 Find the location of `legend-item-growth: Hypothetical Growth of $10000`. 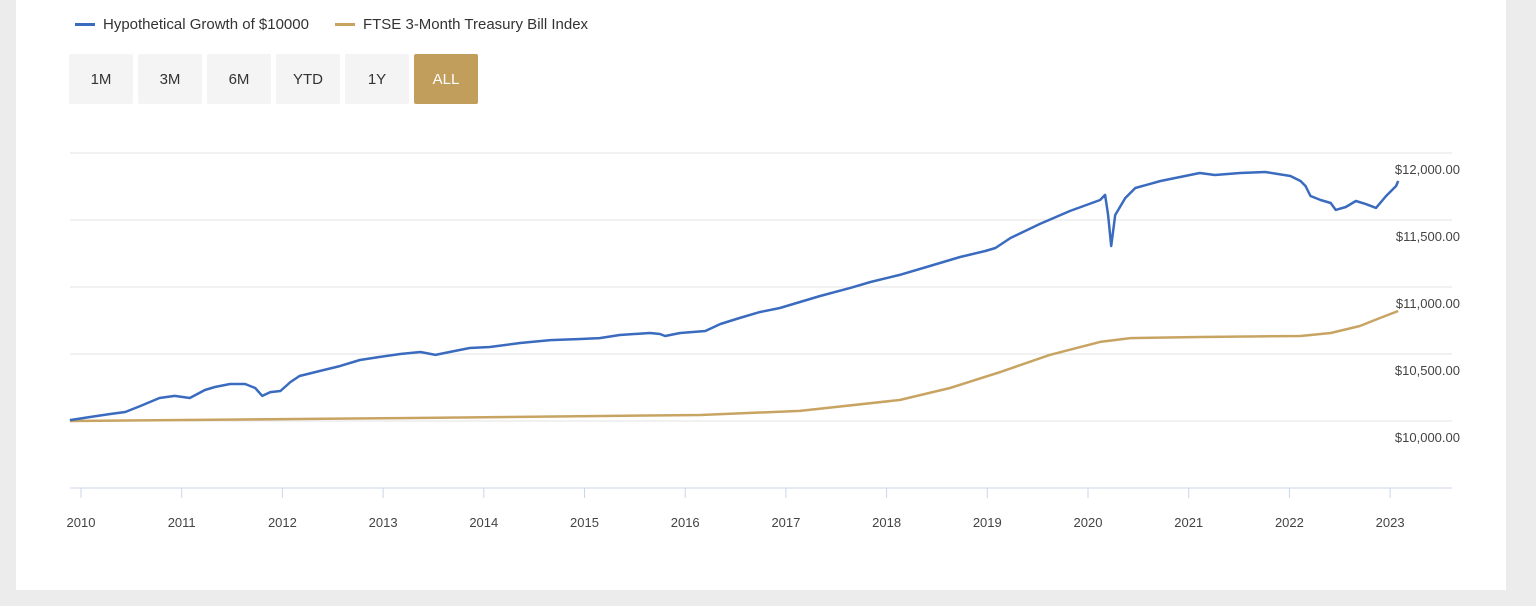

legend-item-growth: Hypothetical Growth of $10000 is located at coordinates (192, 24).